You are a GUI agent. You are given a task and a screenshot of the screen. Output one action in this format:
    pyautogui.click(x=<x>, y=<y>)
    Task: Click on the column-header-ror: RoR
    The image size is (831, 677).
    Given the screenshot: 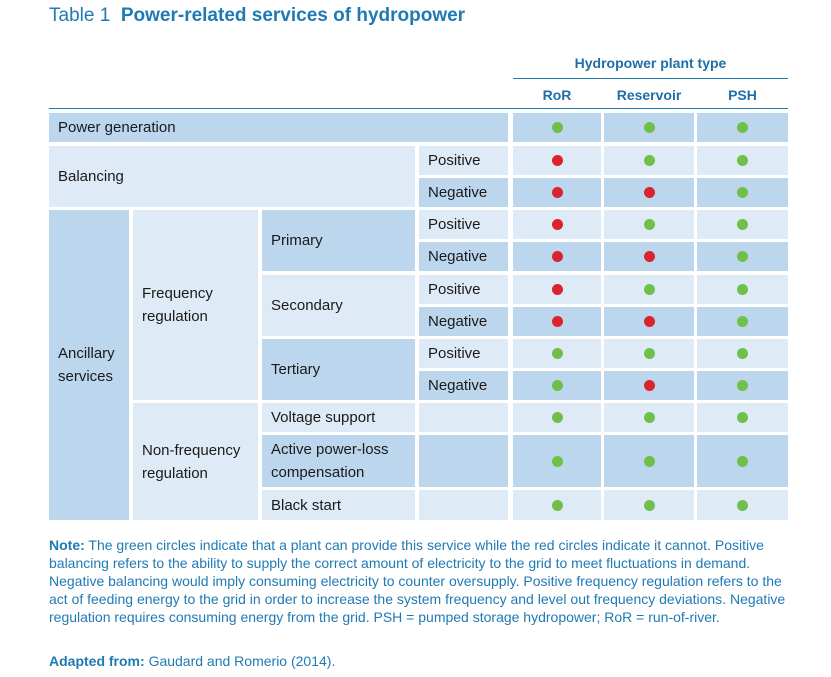 What is the action you would take?
    pyautogui.click(x=557, y=95)
    